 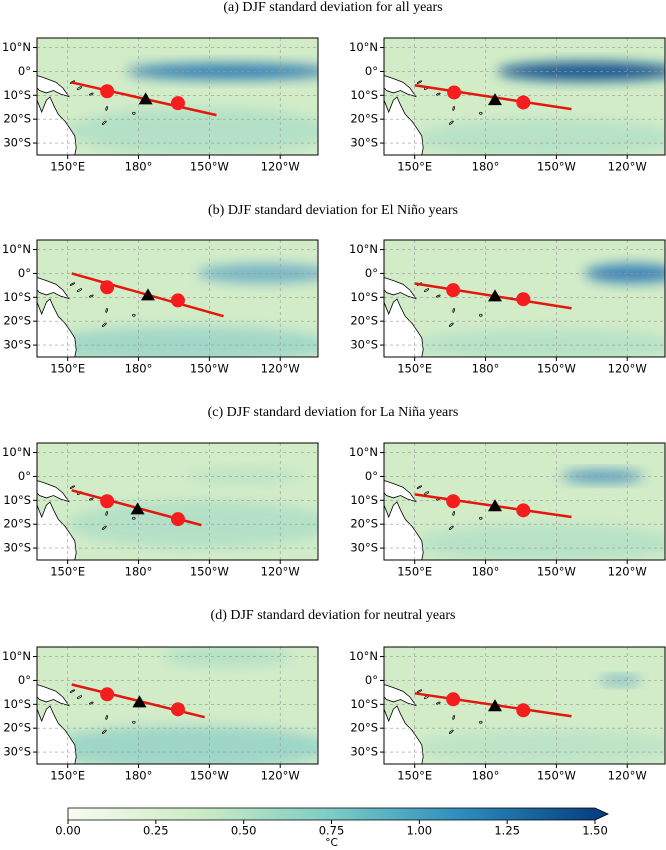 What do you see at coordinates (331, 843) in the screenshot?
I see `colorbar-label: °C` at bounding box center [331, 843].